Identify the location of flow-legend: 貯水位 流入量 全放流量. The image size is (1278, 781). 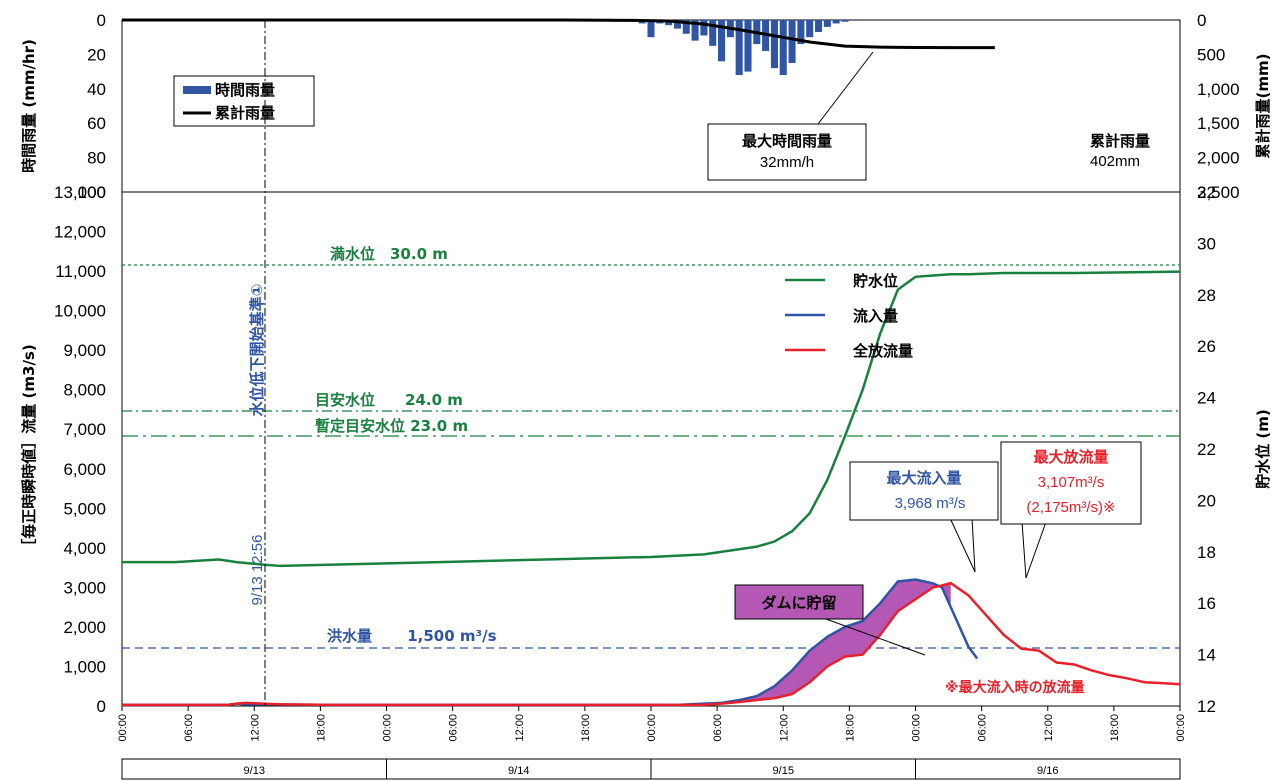
(849, 316).